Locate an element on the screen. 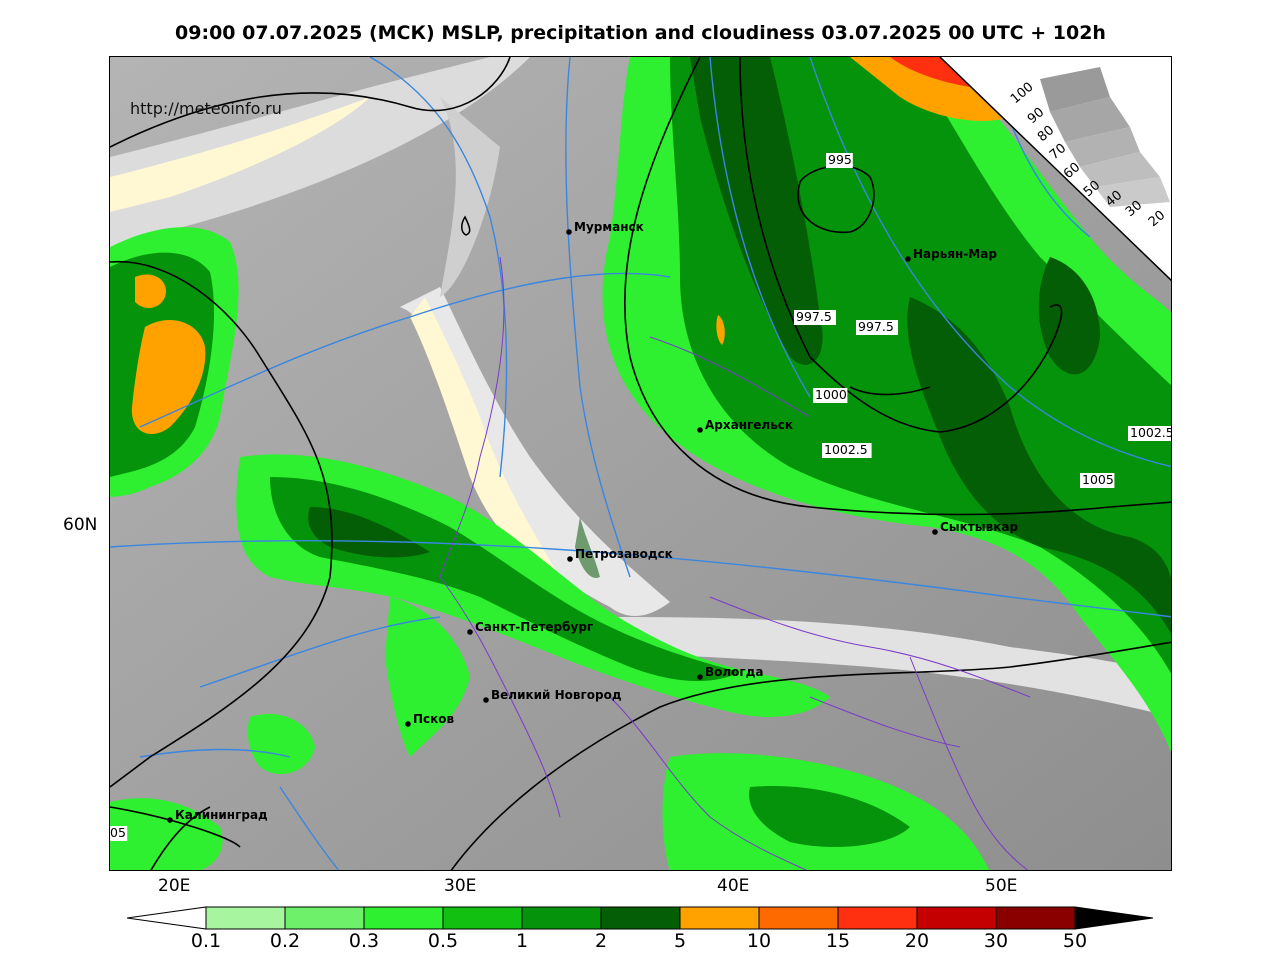 The height and width of the screenshot is (963, 1281). colorbar-max-arrow is located at coordinates (1114, 918).